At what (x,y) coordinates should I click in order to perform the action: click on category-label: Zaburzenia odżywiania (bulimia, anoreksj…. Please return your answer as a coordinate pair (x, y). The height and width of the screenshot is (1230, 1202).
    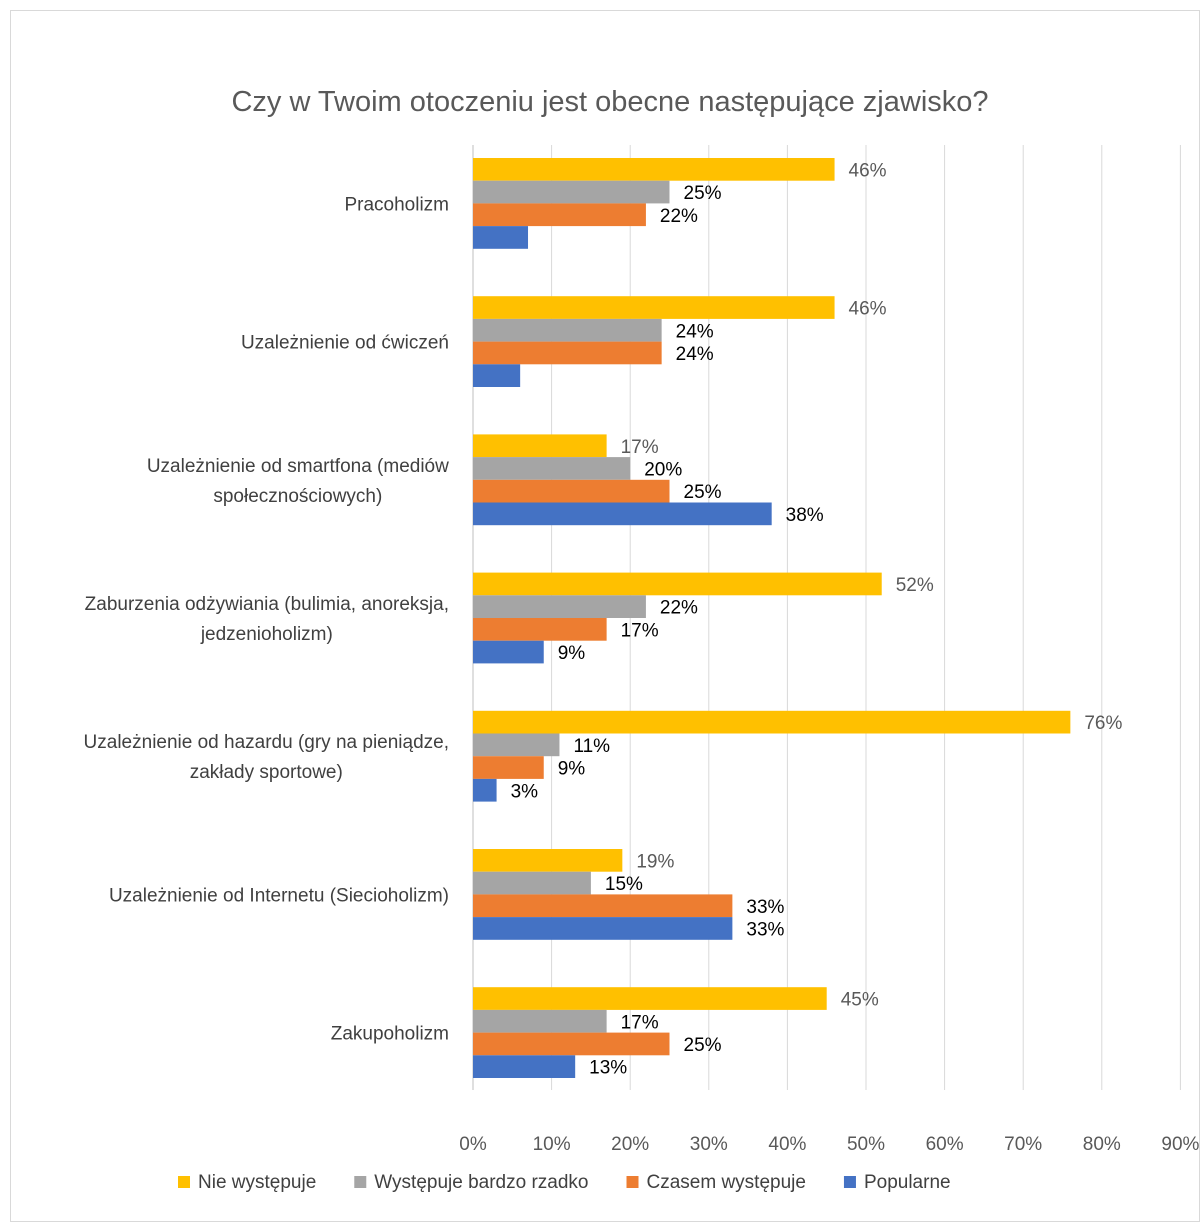
    Looking at the image, I should click on (267, 604).